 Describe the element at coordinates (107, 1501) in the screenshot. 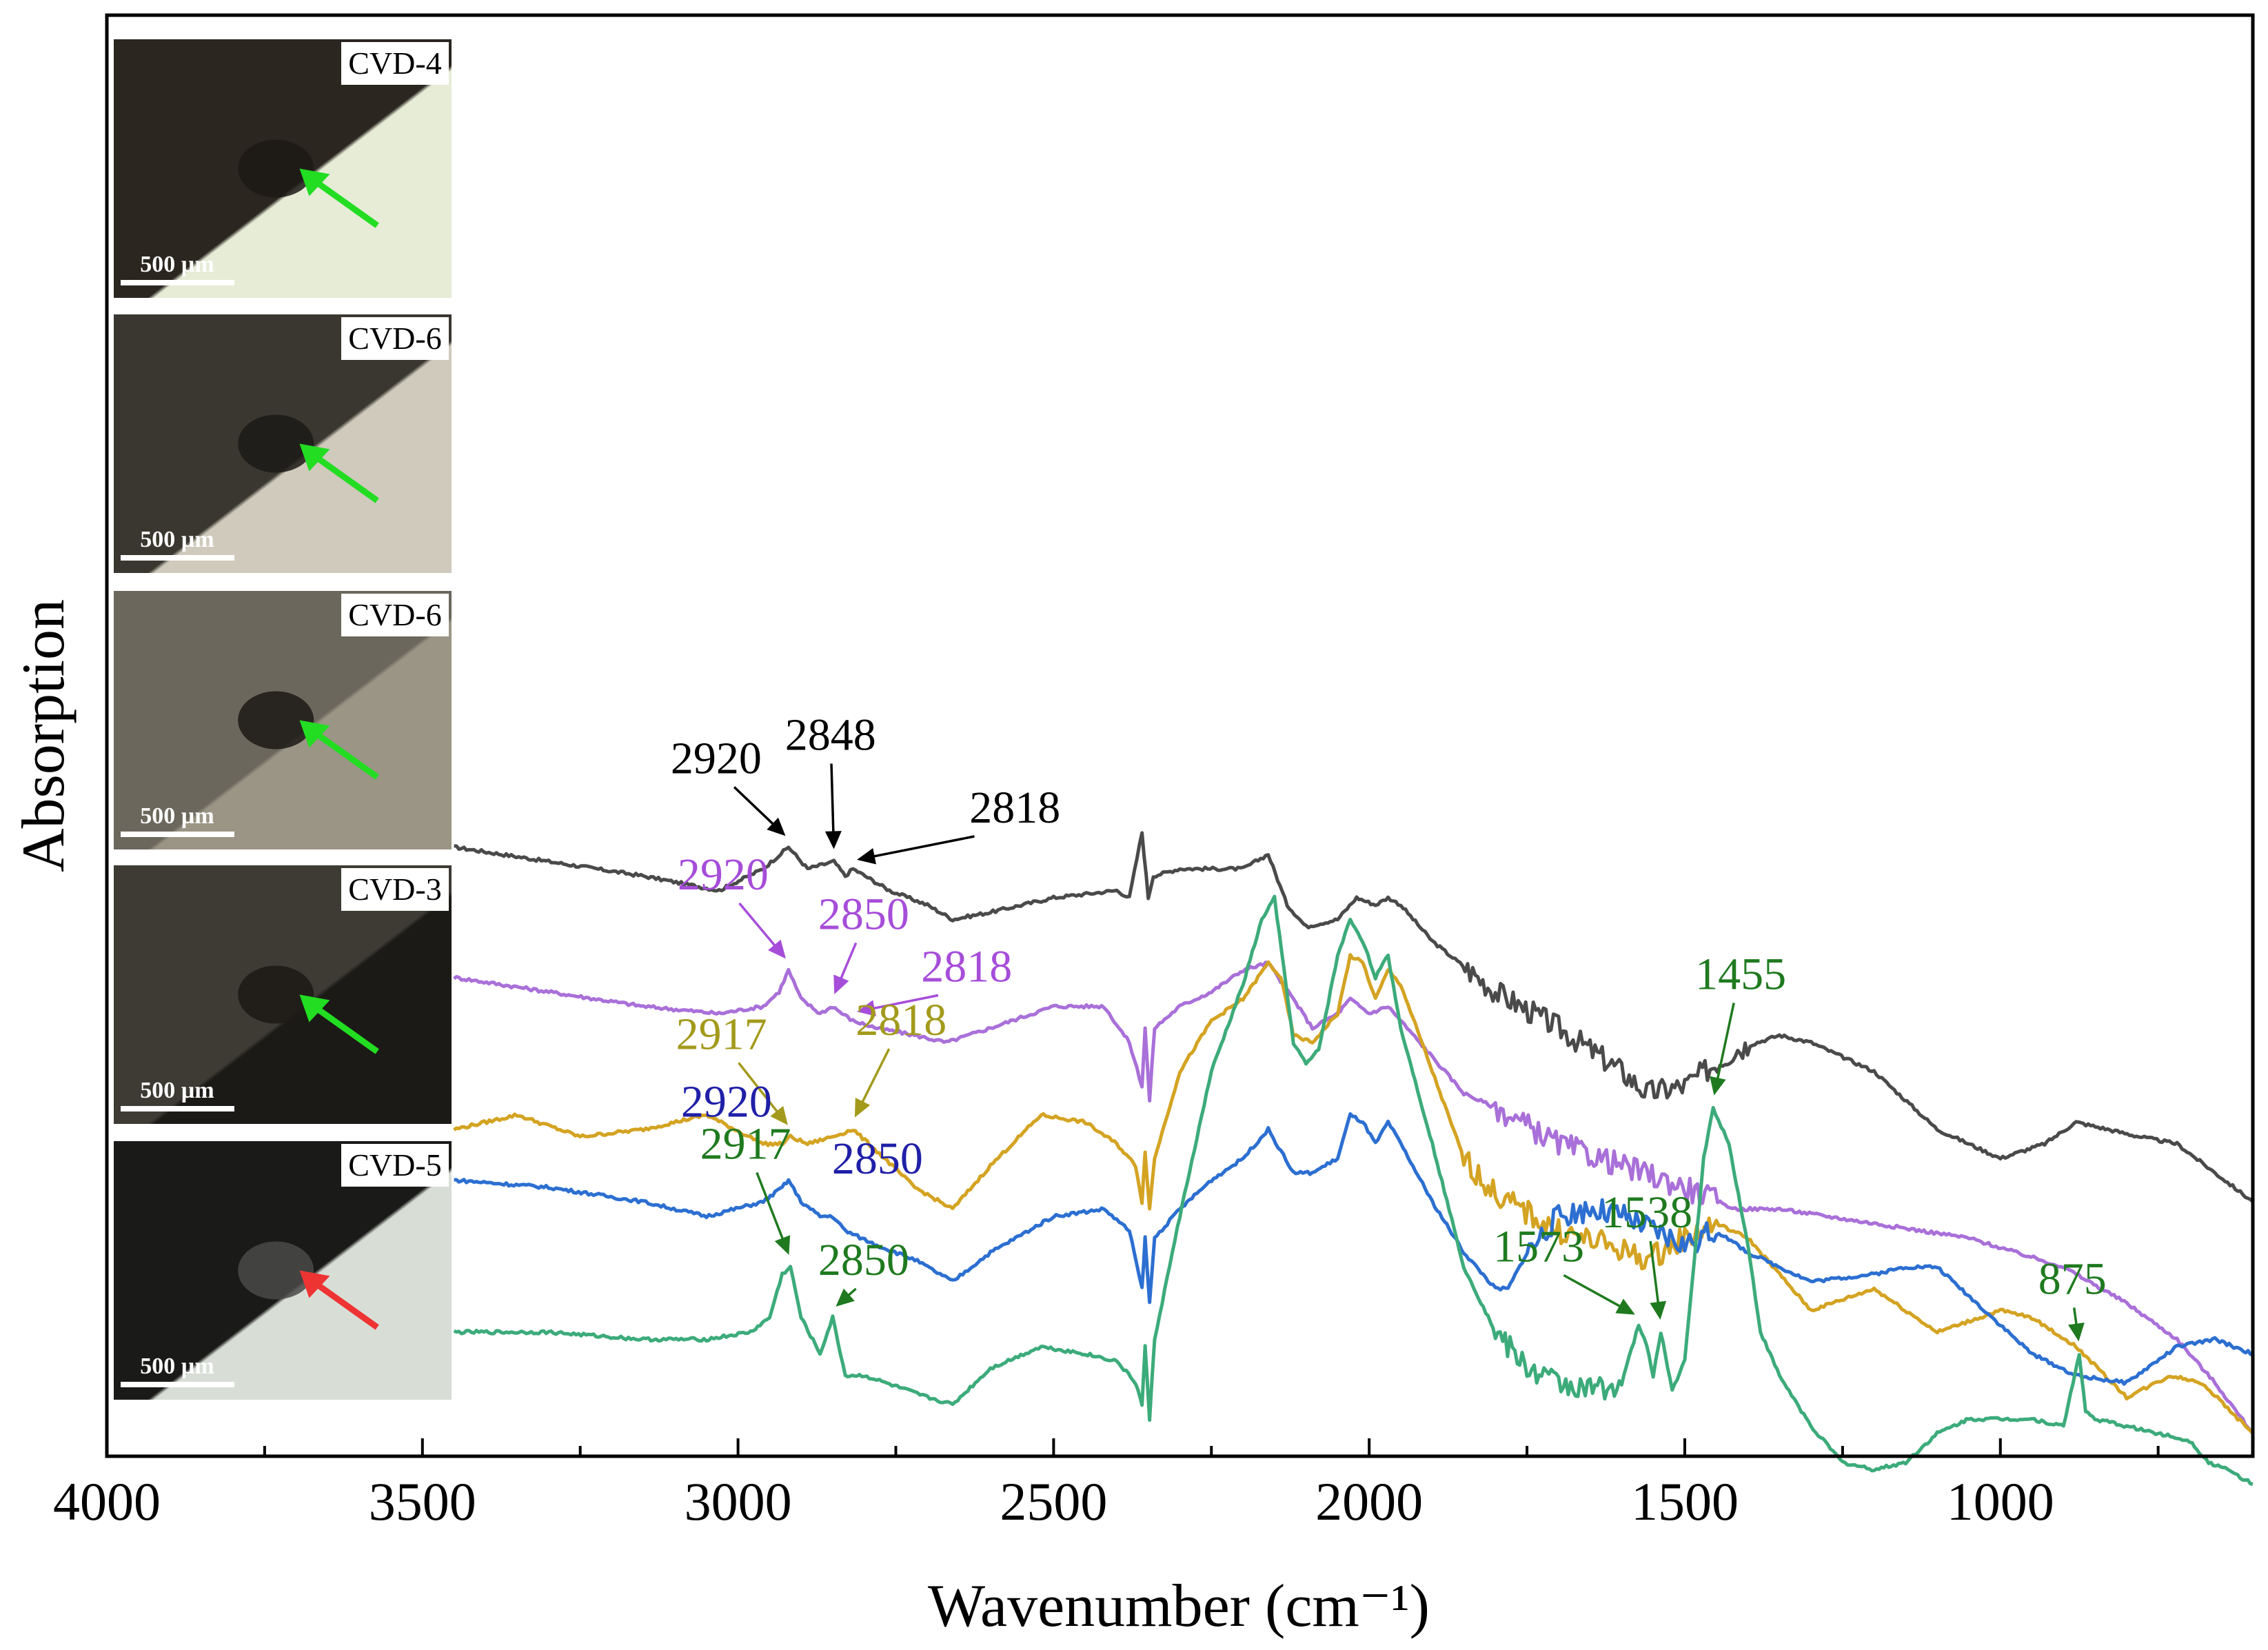

I see `x-tick-label: 4000` at that location.